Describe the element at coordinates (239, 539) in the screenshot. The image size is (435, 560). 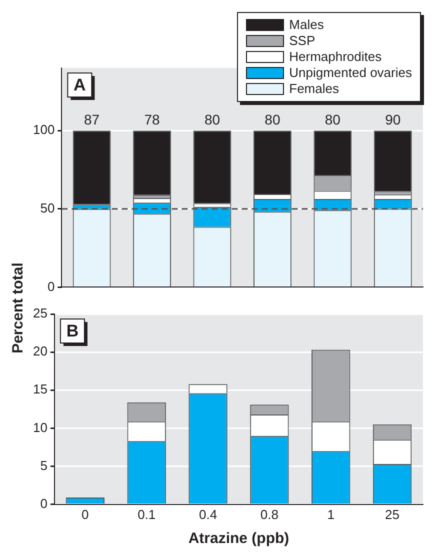
I see `x-axis-title: Atrazine (ppb)` at that location.